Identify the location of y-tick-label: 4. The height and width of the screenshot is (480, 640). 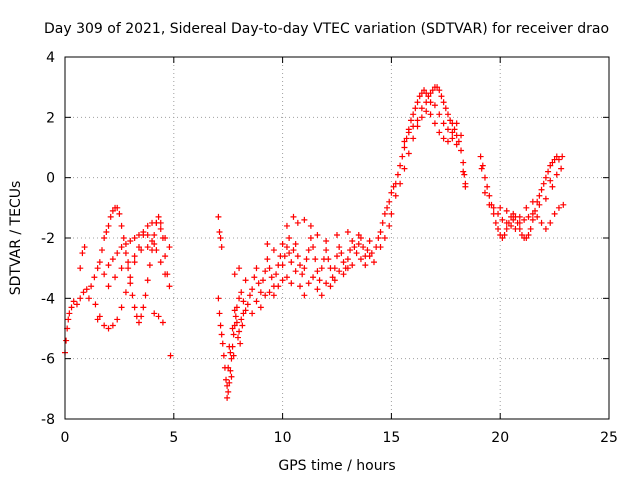
(50, 58).